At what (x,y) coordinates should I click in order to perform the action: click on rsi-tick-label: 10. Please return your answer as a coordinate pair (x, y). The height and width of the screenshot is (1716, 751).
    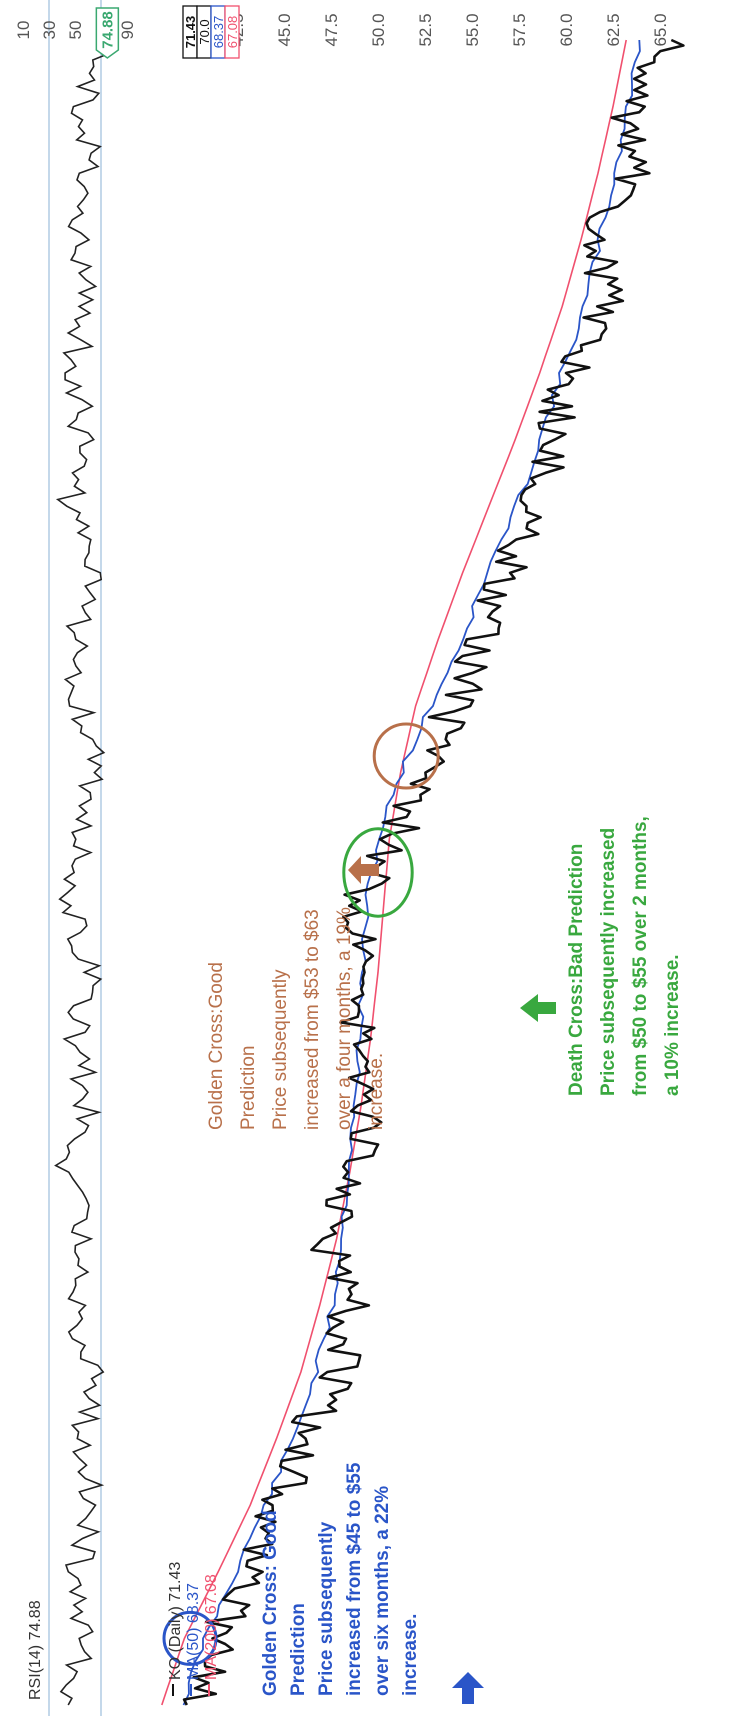
    Looking at the image, I should click on (23, 30).